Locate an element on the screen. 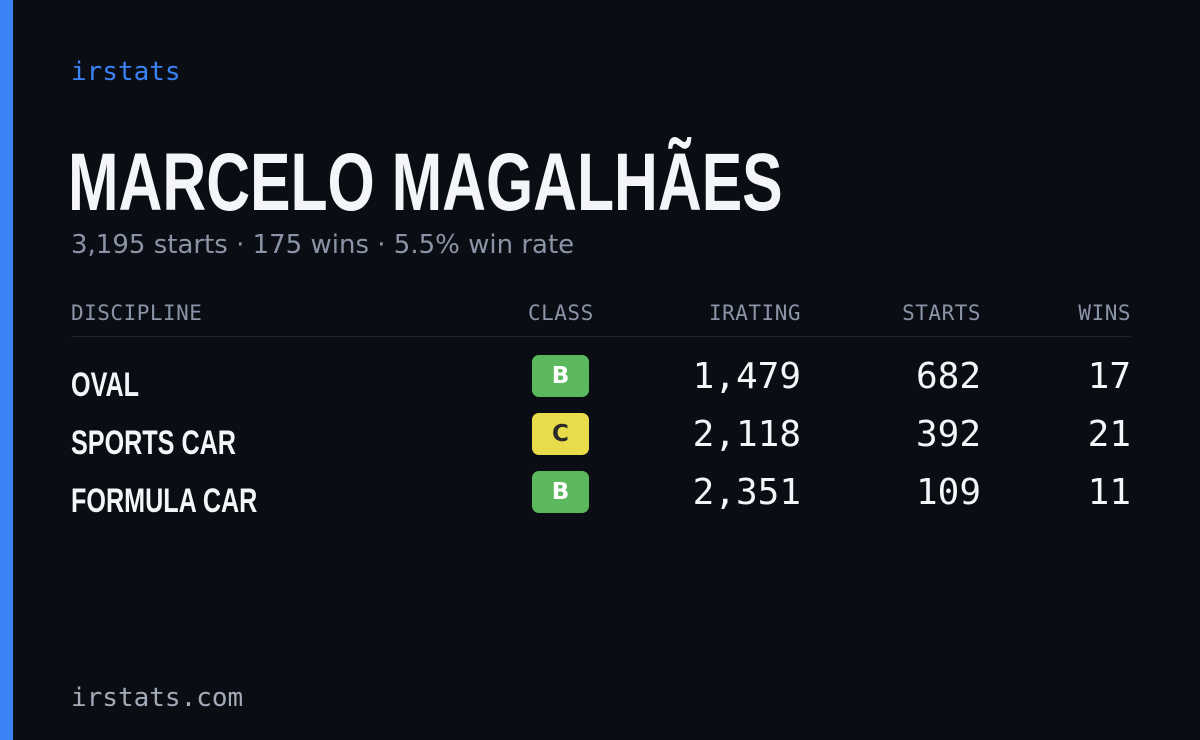 The height and width of the screenshot is (740, 1200). footer-url: irstats.com is located at coordinates (157, 698).